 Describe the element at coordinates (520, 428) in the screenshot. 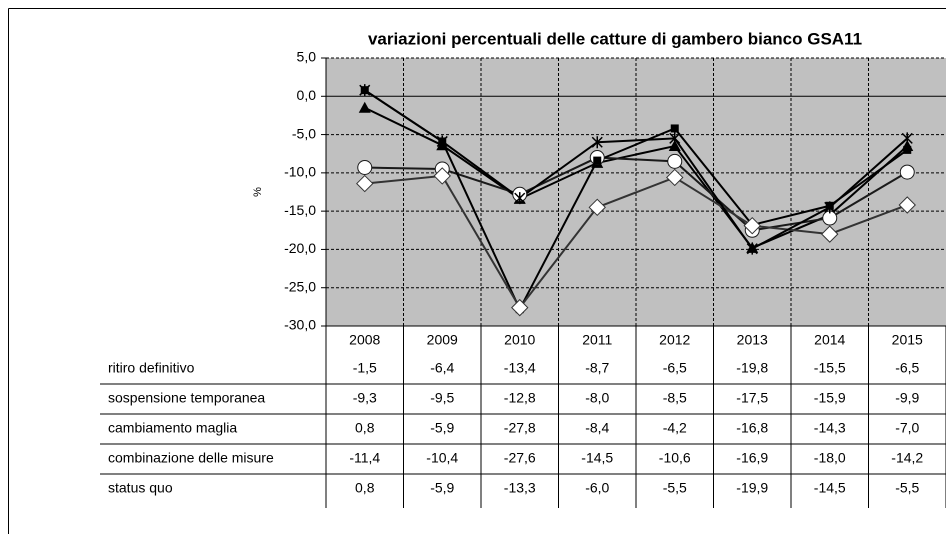

I see `data-label: -27,8` at that location.